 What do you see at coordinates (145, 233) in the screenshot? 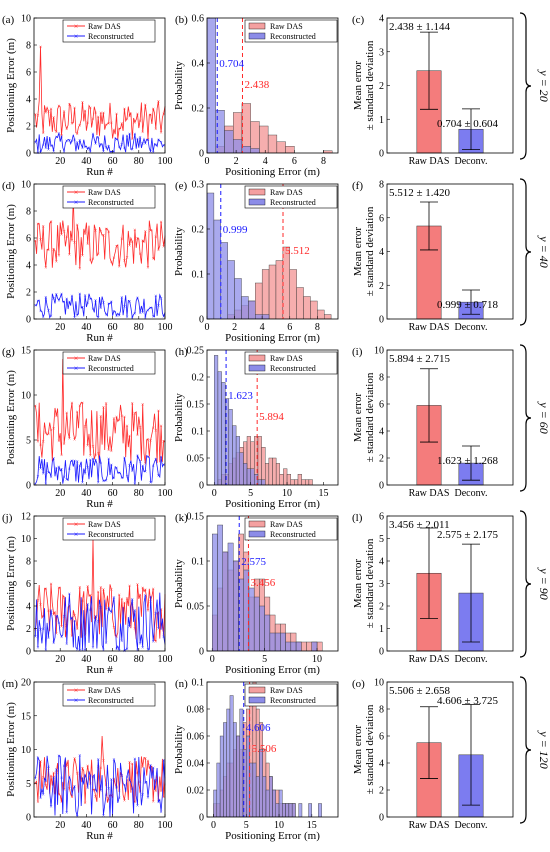
I see `row1-line-raw-point-84: ×` at bounding box center [145, 233].